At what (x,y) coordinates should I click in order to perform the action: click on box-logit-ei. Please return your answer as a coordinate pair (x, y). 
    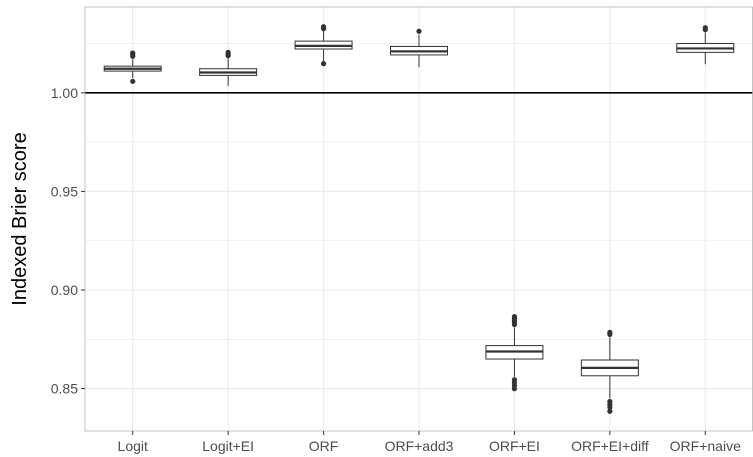
    Looking at the image, I should click on (228, 67).